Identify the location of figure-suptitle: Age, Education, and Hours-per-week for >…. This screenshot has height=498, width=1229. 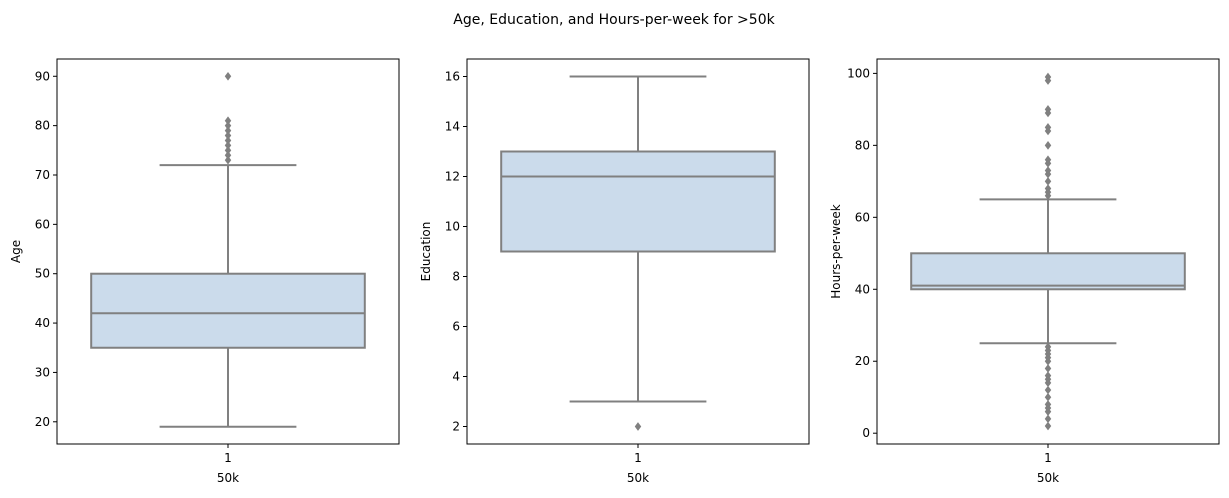
(614, 20).